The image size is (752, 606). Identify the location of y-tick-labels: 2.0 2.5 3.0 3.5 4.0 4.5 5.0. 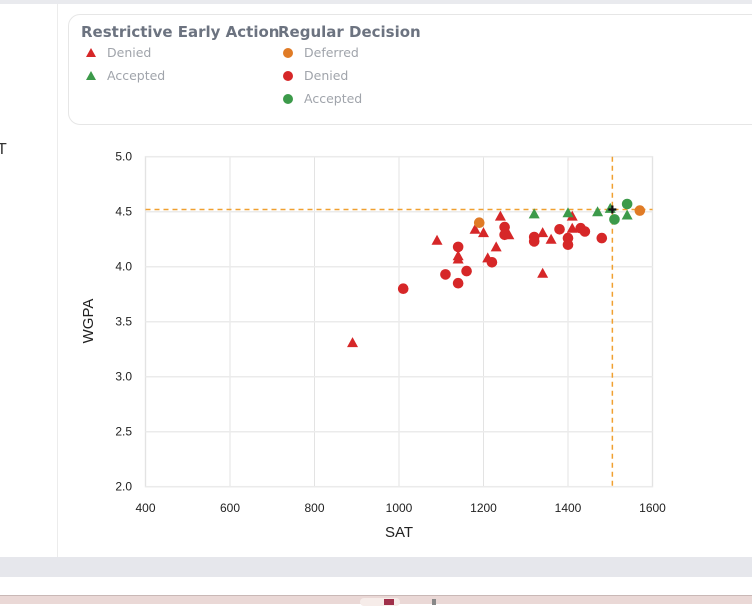
(123, 322).